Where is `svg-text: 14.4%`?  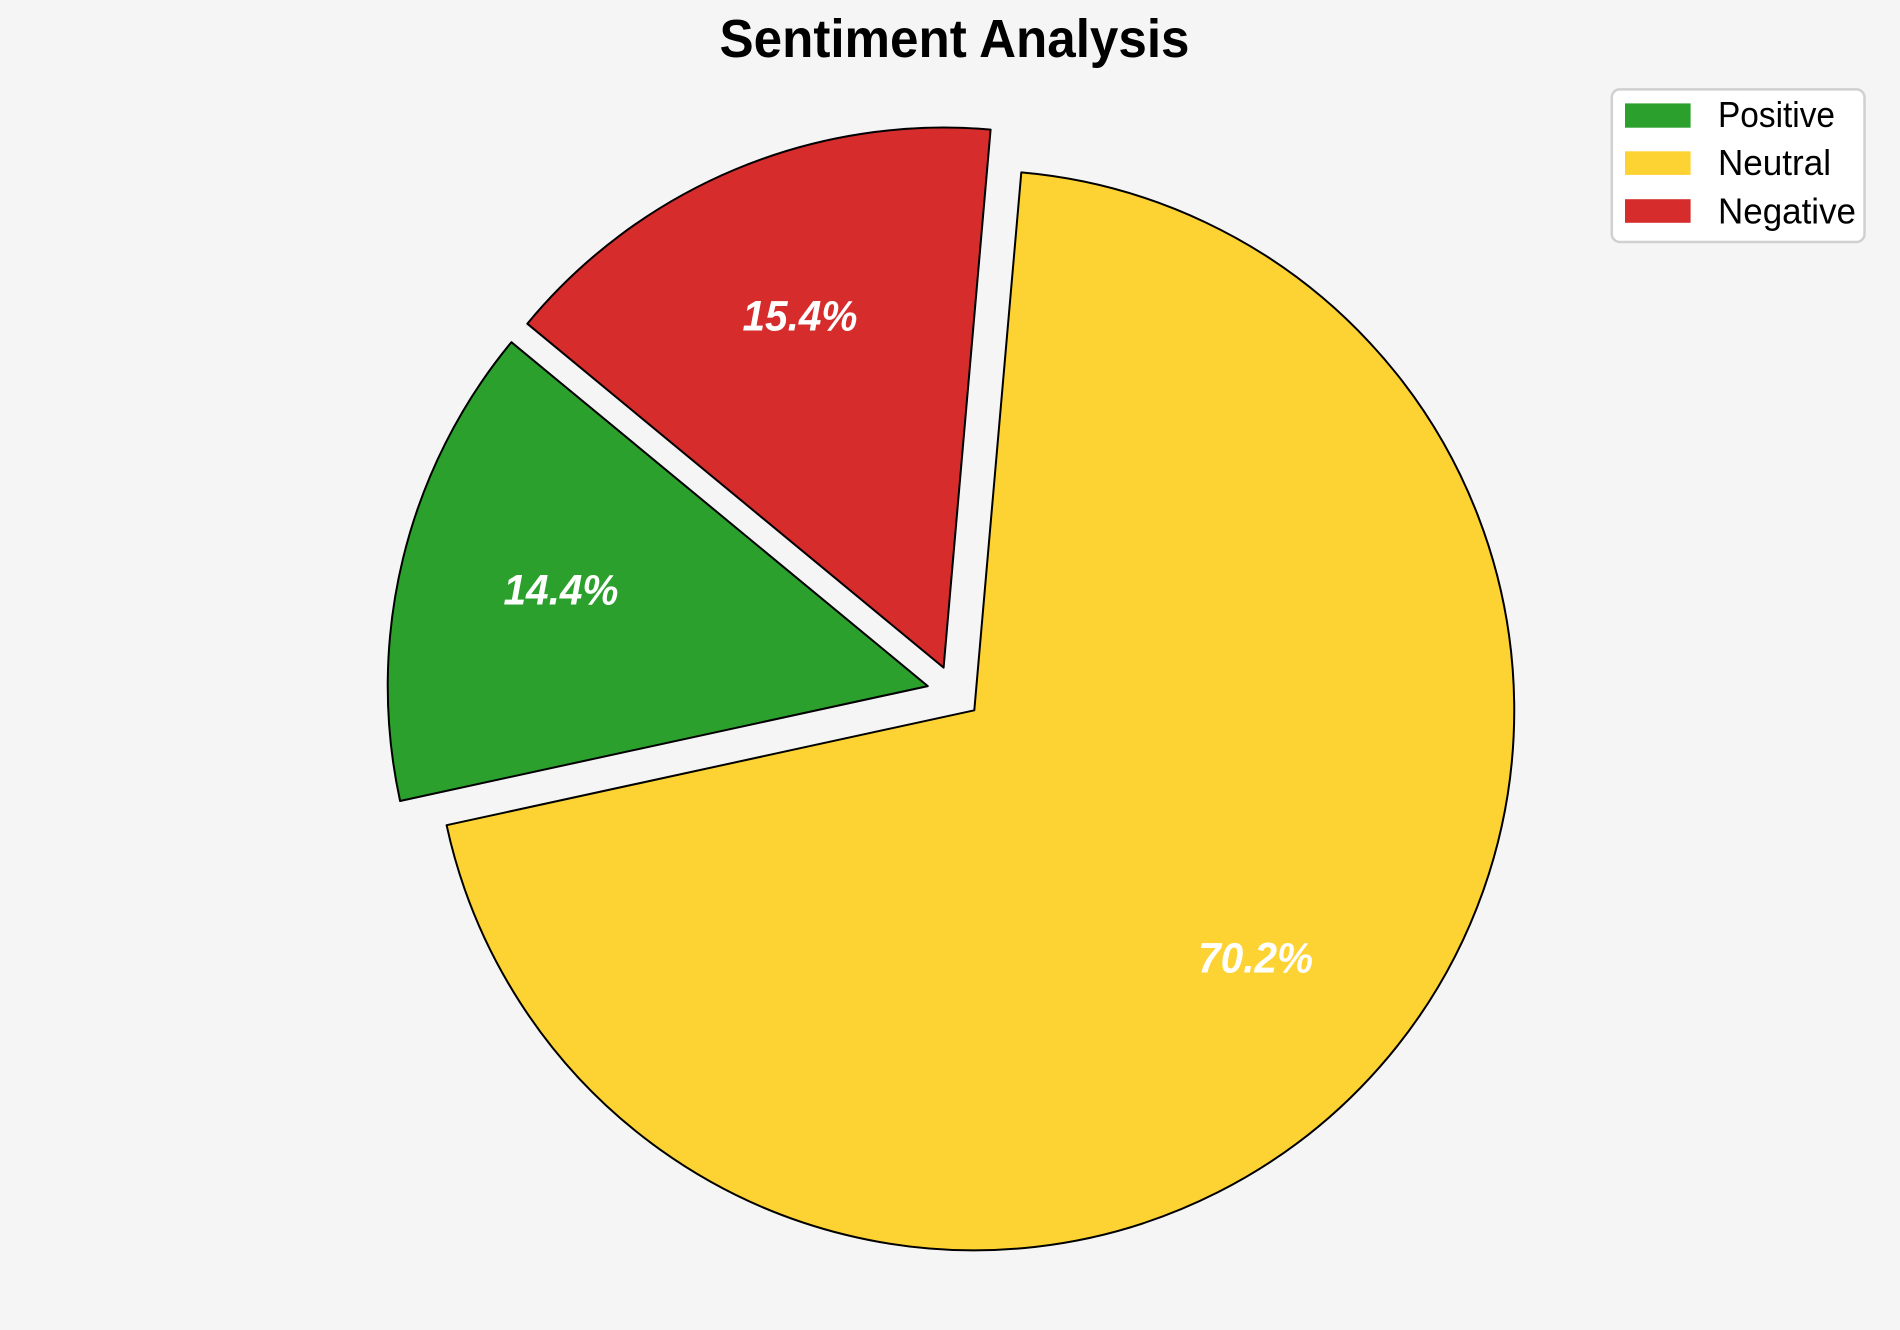
svg-text: 14.4% is located at coordinates (561, 590).